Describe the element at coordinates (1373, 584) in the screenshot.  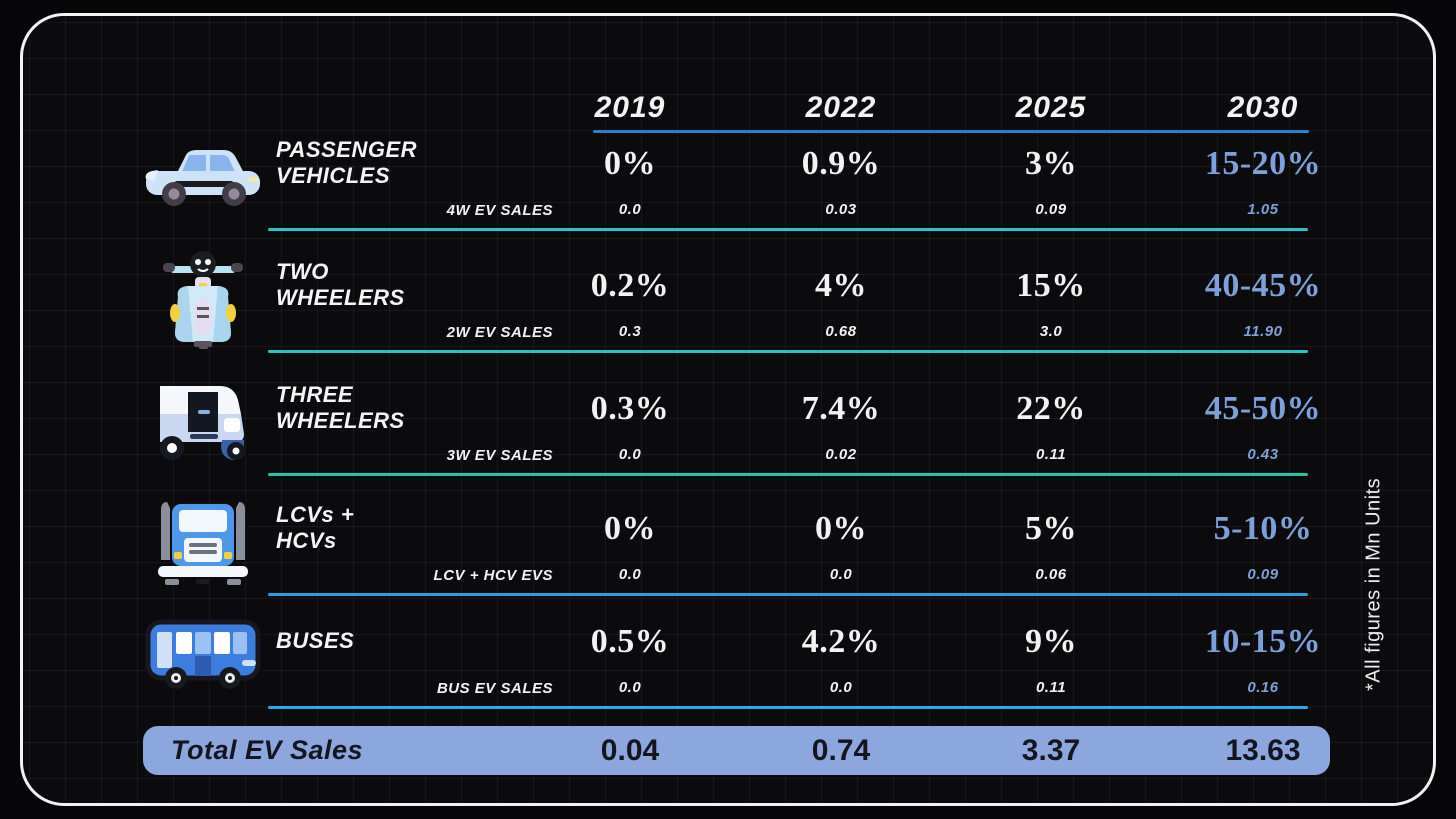
I see `units-note: *All figures in Mn Units` at that location.